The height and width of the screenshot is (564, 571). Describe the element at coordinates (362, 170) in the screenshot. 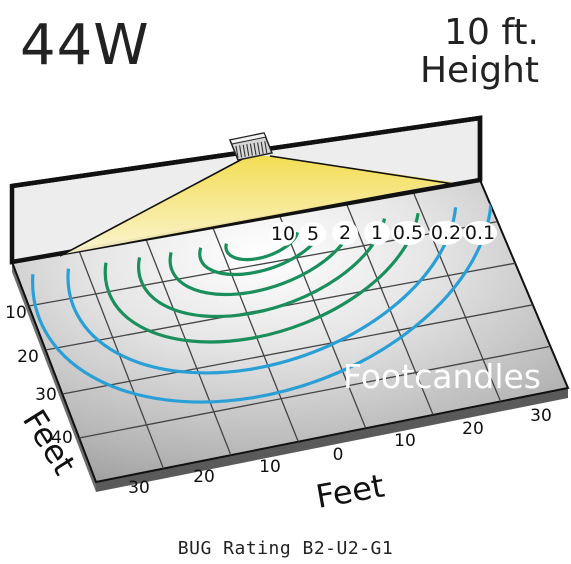

I see `beam-edge-right` at that location.